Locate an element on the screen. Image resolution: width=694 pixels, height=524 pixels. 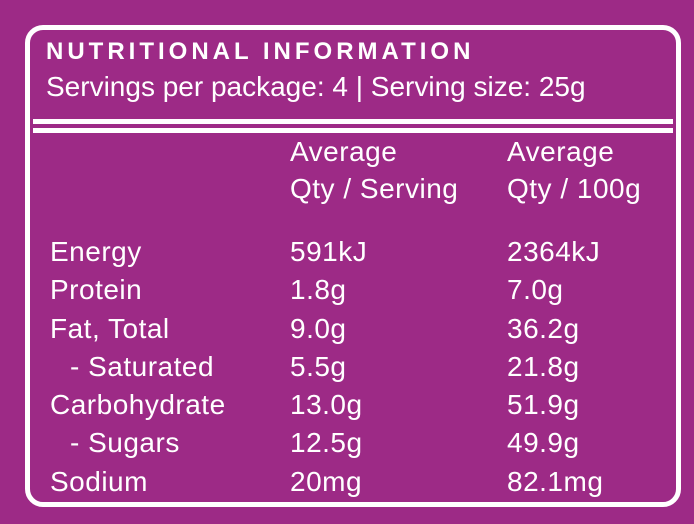
table-row-sodium: Sodium 20mg 82.1mg is located at coordinates (360, 482).